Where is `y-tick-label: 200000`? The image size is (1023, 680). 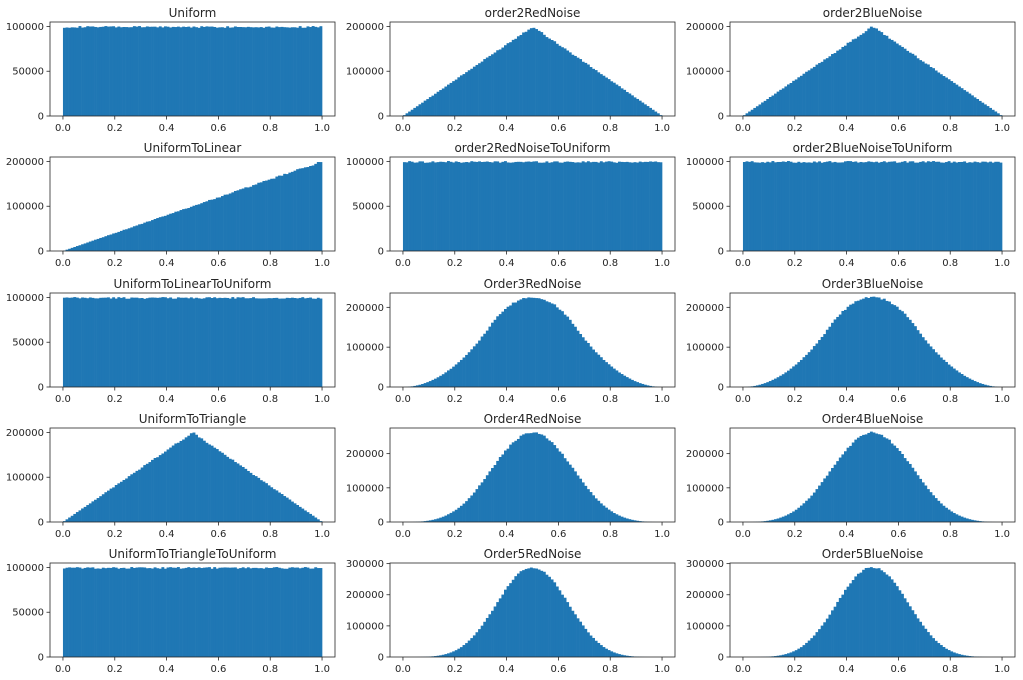
y-tick-label: 200000 is located at coordinates (705, 454).